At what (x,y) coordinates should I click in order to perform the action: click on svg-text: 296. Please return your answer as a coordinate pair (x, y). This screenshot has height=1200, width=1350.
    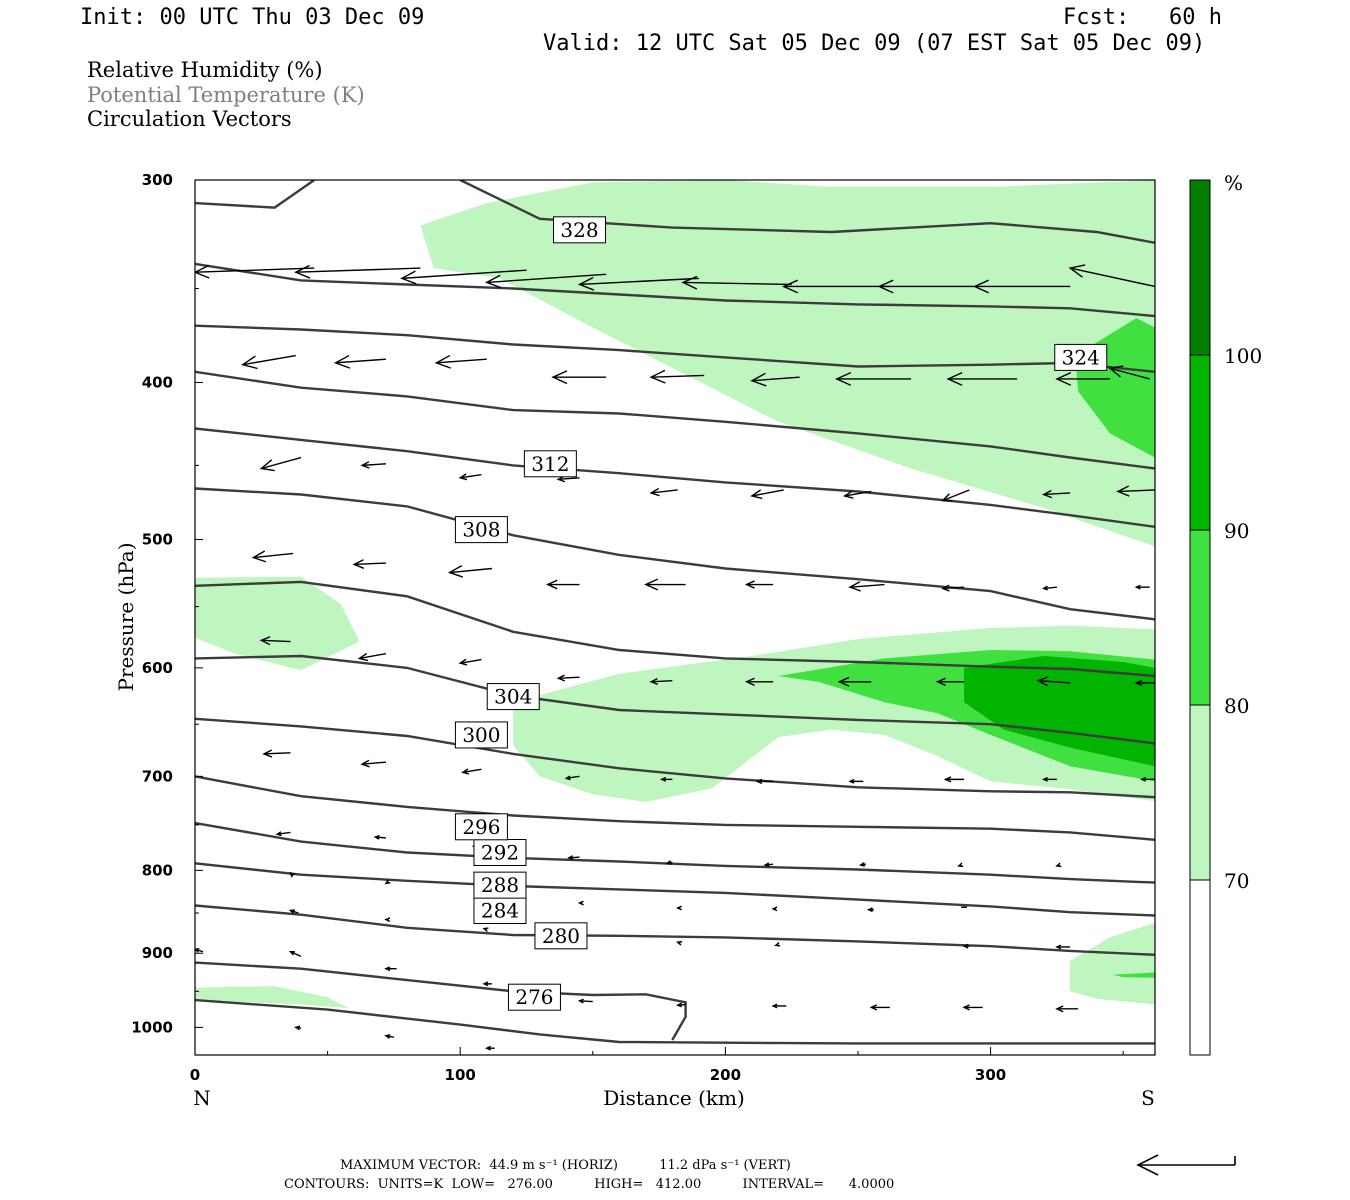
    Looking at the image, I should click on (481, 827).